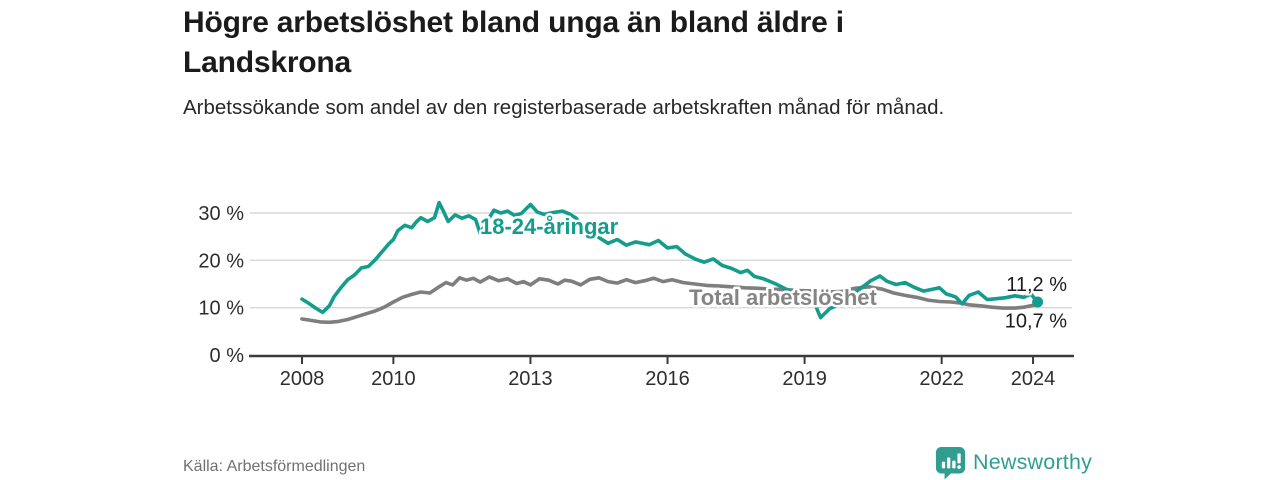 The width and height of the screenshot is (1280, 480). Describe the element at coordinates (1036, 285) in the screenshot. I see `end-value-label: 11,2 %` at that location.